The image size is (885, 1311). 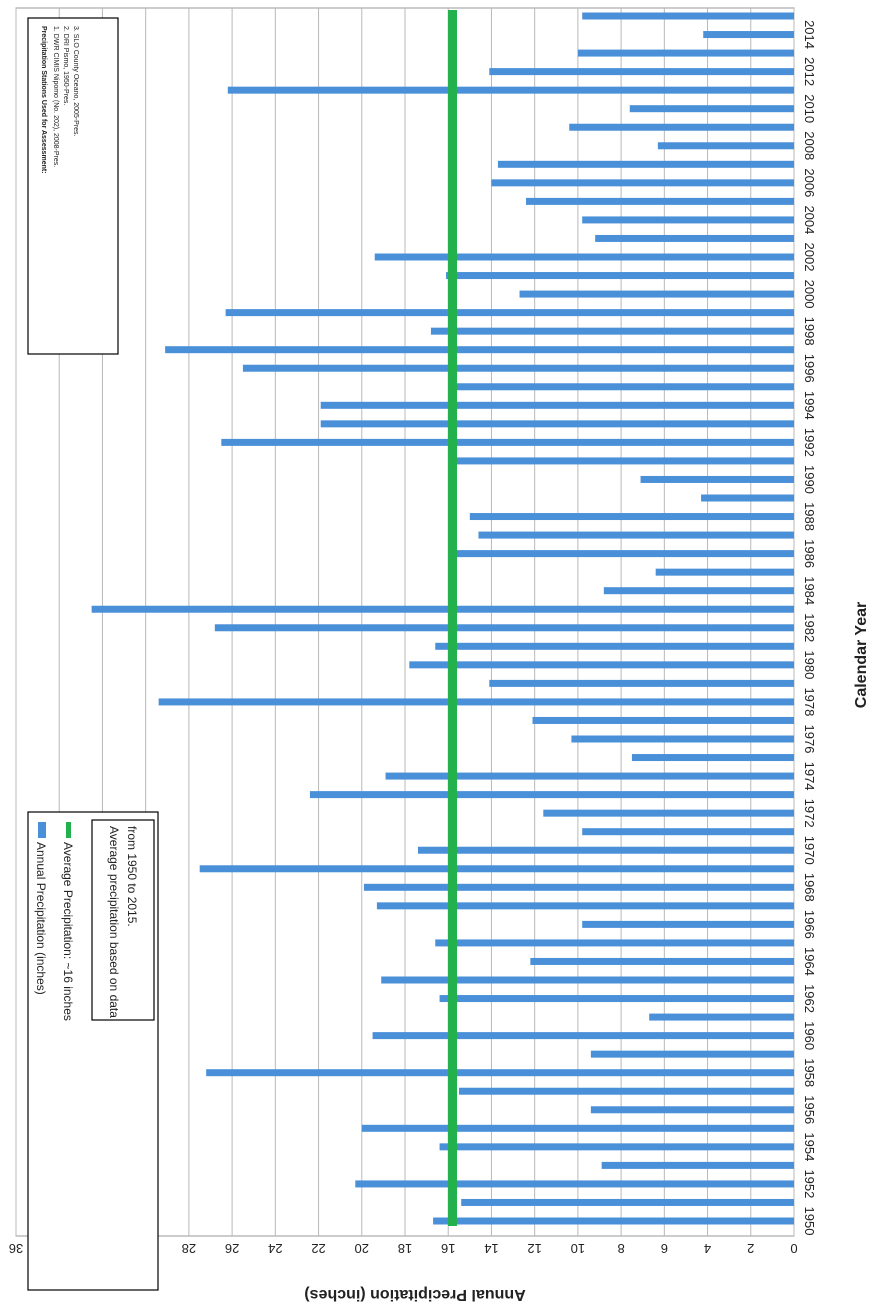 I want to click on x-tick-1966: 1966, so click(x=809, y=924).